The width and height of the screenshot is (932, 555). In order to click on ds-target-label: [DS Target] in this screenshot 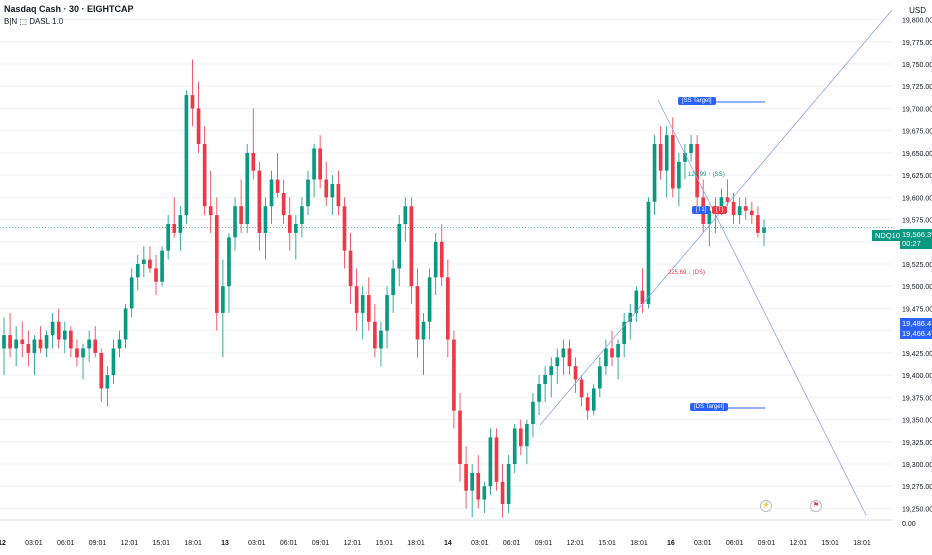, I will do `click(709, 407)`.